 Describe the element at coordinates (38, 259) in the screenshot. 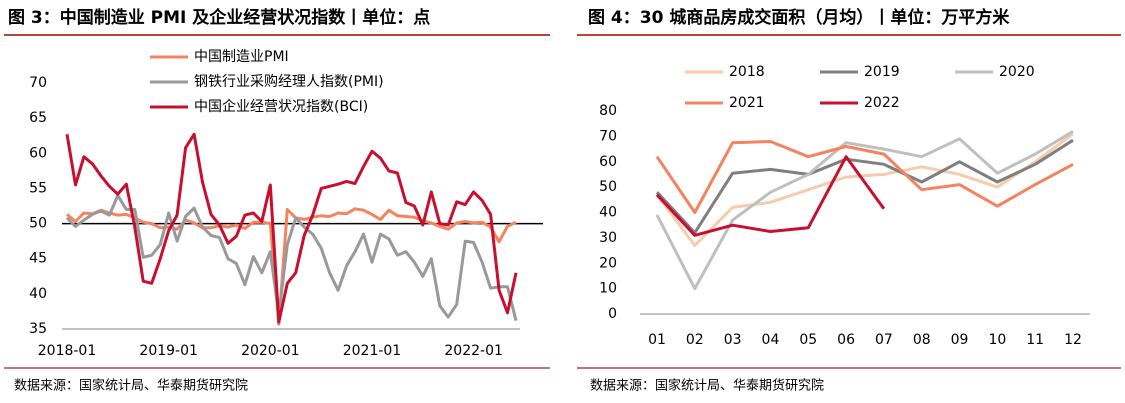

I see `y-tick-label: 45` at that location.